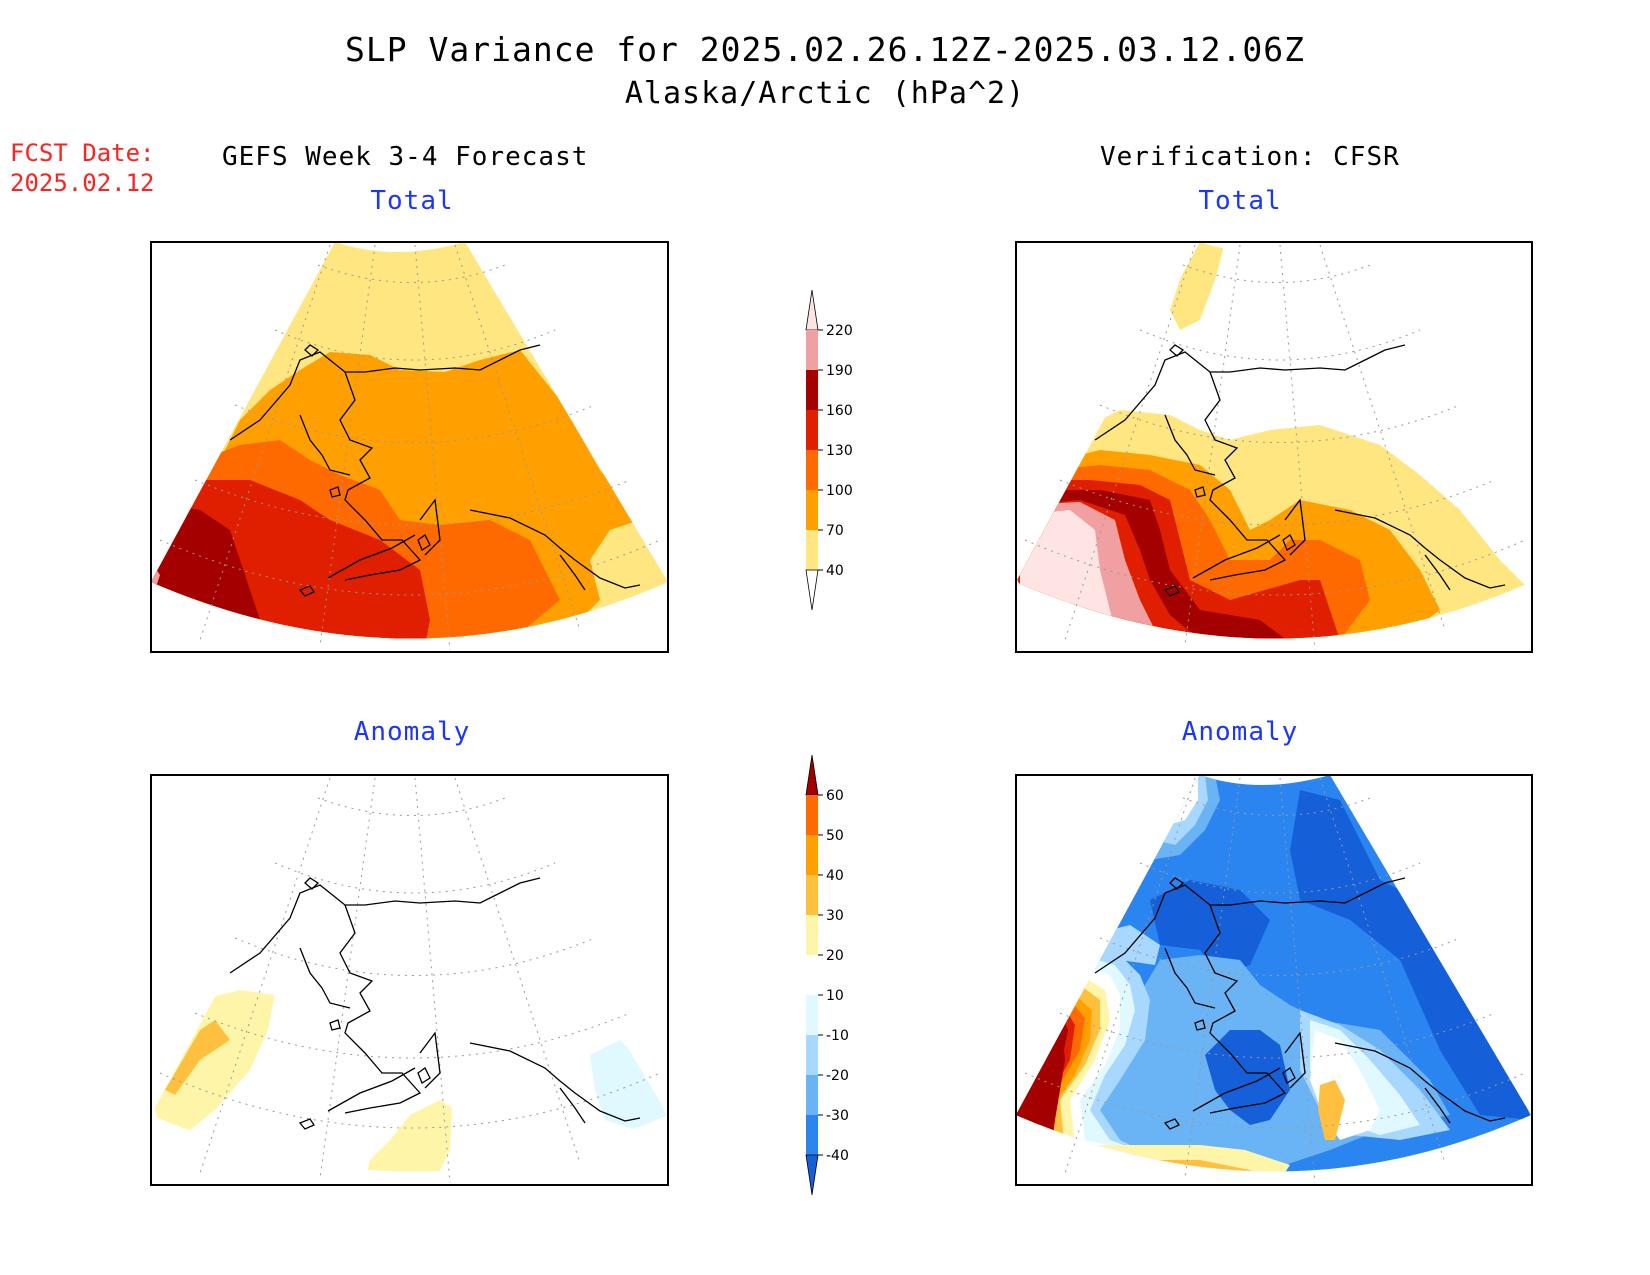  I want to click on fcst-date-label: FCST Date:, so click(82, 153).